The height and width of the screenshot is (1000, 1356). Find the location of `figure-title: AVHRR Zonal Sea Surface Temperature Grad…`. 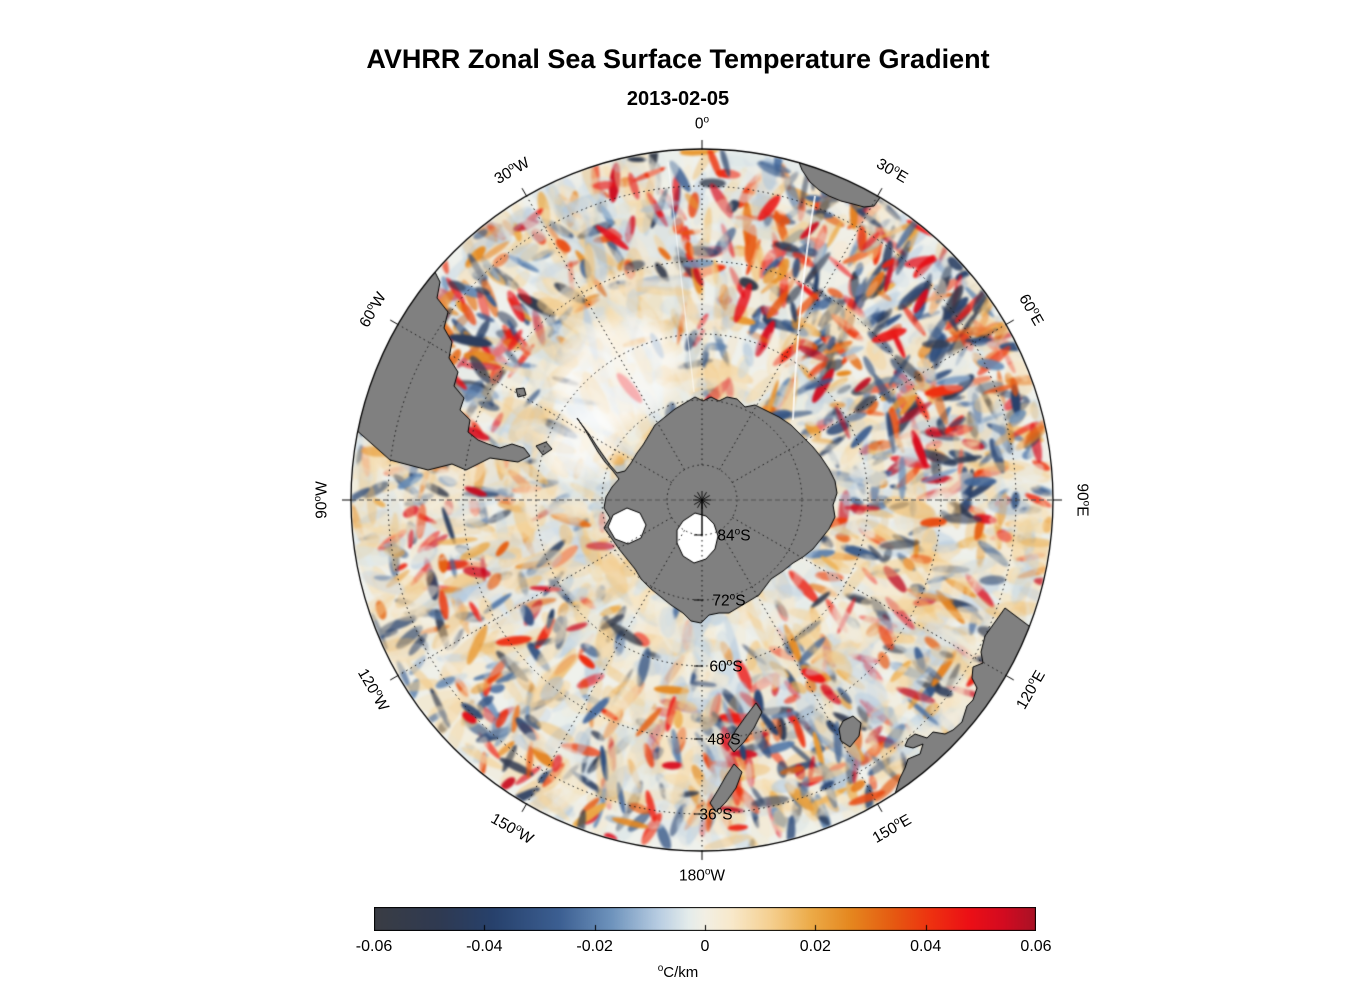

figure-title: AVHRR Zonal Sea Surface Temperature Grad… is located at coordinates (678, 59).